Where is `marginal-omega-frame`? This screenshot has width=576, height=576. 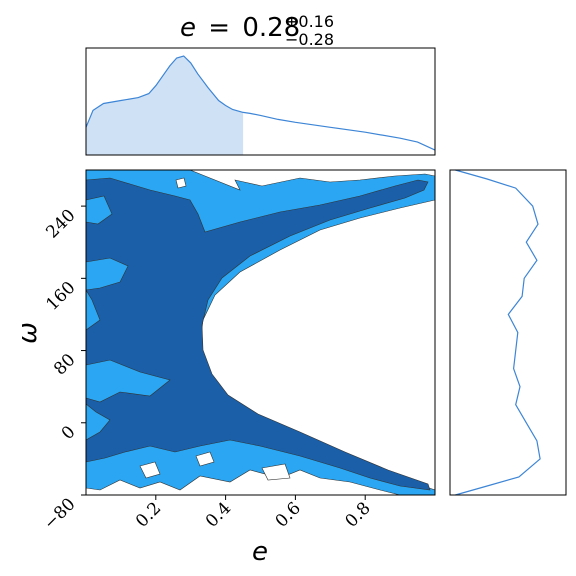
marginal-omega-frame is located at coordinates (508, 332).